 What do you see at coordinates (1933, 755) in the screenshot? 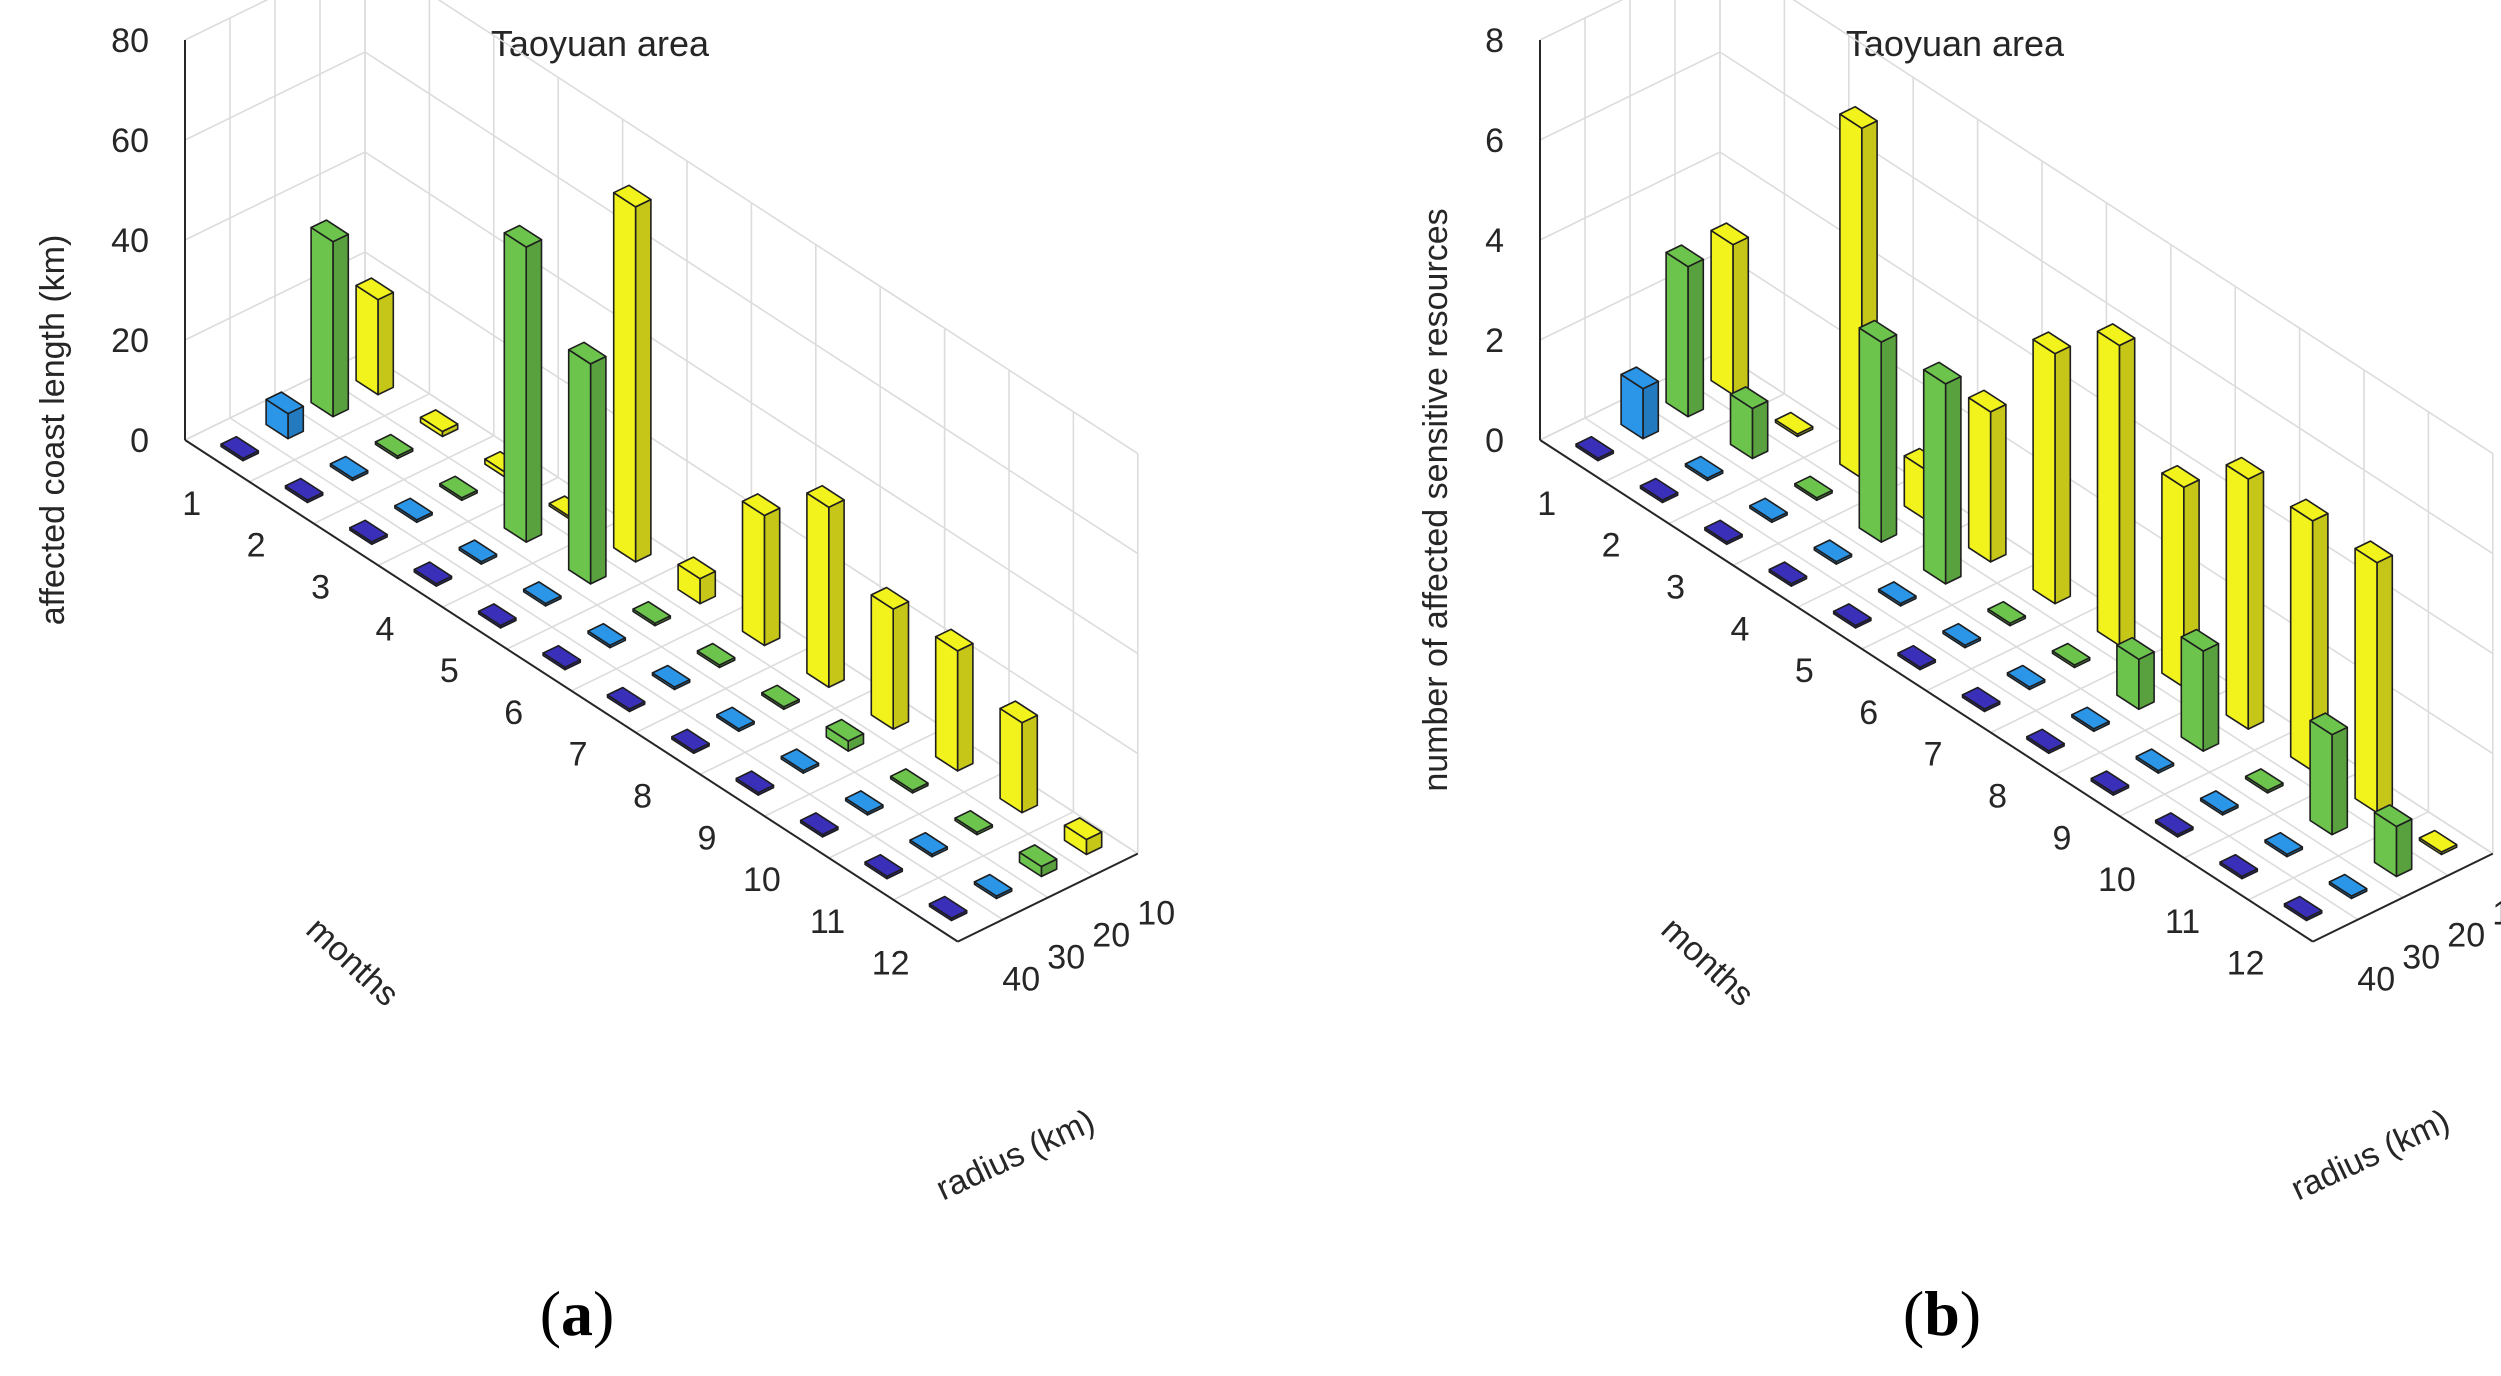
I see `month-tick-label: 7` at bounding box center [1933, 755].